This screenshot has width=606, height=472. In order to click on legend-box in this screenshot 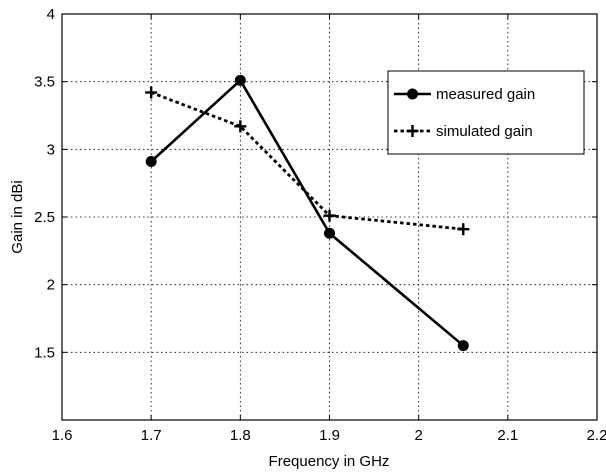, I will do `click(486, 112)`.